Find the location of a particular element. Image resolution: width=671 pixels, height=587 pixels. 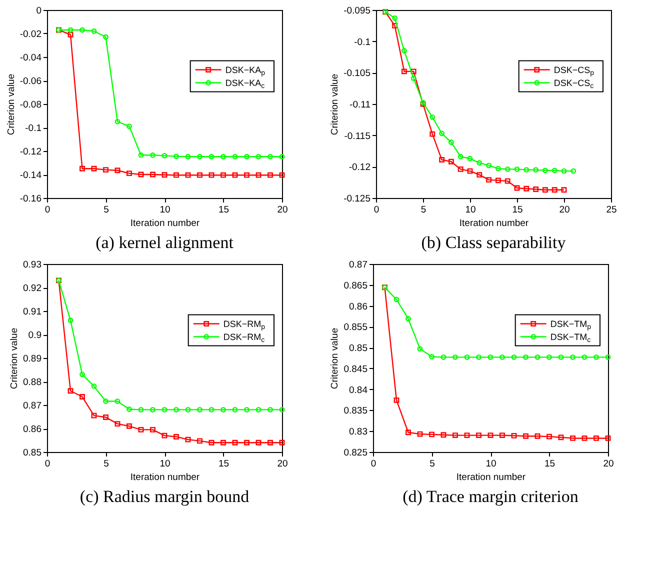

y-tick-label: 0.87 is located at coordinates (32, 406).